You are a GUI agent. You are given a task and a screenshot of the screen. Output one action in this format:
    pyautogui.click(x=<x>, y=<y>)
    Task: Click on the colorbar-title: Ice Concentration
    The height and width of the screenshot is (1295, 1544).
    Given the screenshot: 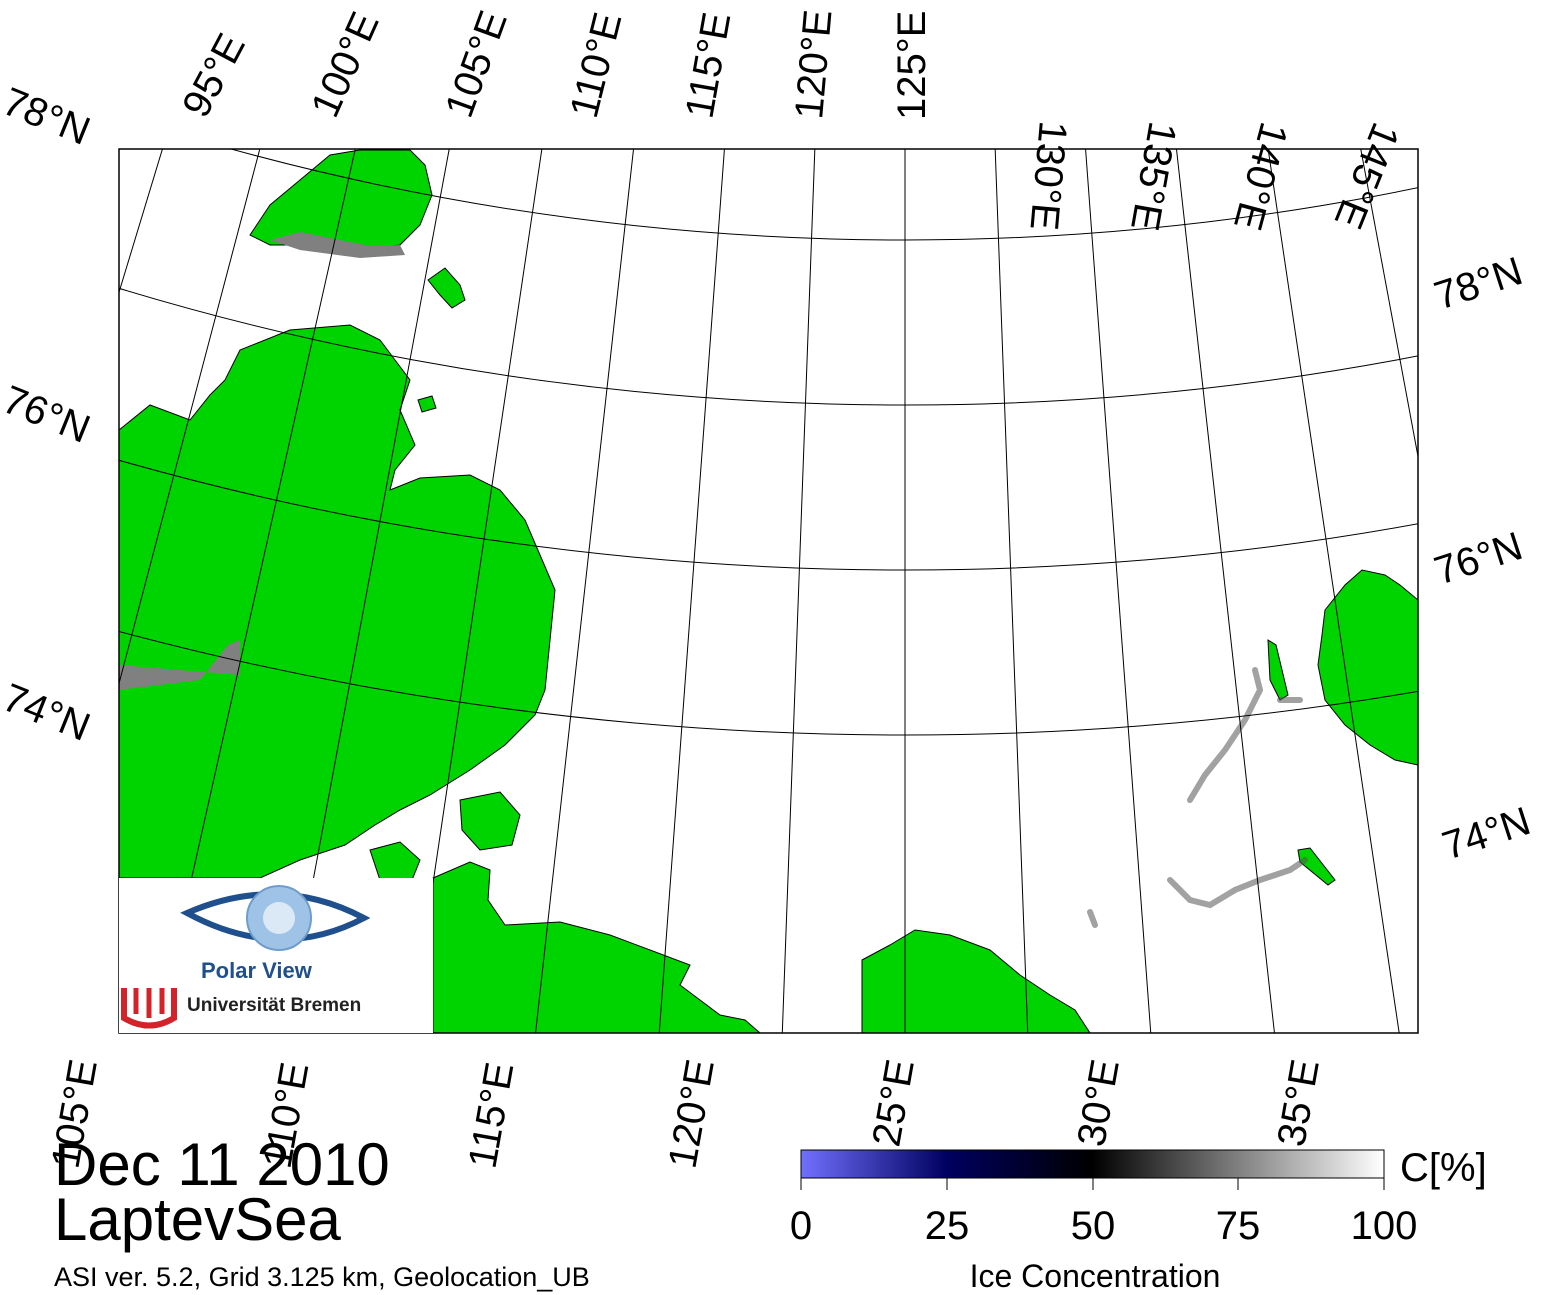 What is the action you would take?
    pyautogui.click(x=1095, y=1276)
    